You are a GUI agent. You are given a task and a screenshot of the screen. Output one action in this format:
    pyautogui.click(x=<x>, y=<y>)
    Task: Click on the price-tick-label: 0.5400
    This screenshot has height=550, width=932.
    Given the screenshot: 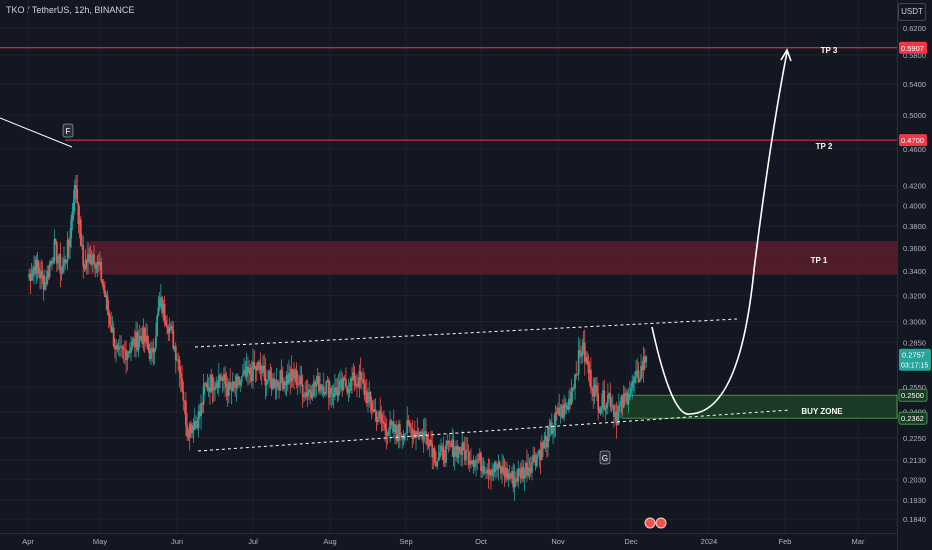 What is the action you would take?
    pyautogui.click(x=914, y=84)
    